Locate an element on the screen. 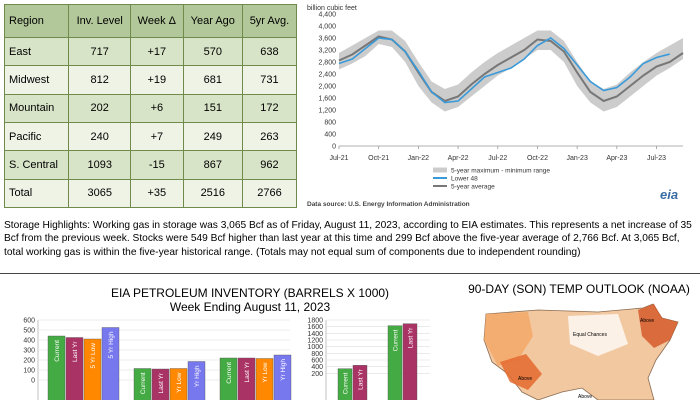  y-tick-label: 200 is located at coordinates (317, 374).